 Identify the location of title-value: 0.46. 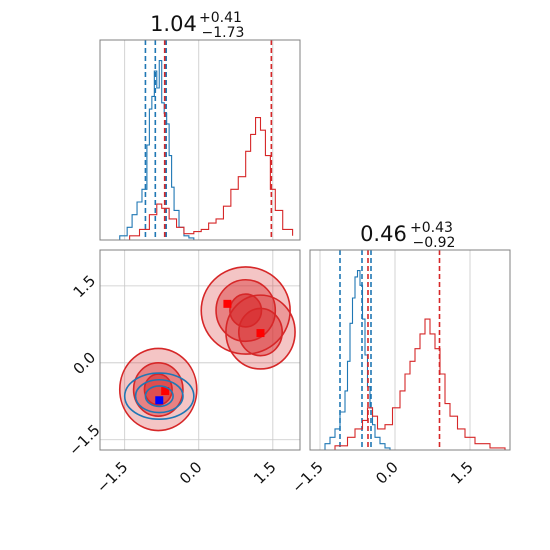
(383, 234).